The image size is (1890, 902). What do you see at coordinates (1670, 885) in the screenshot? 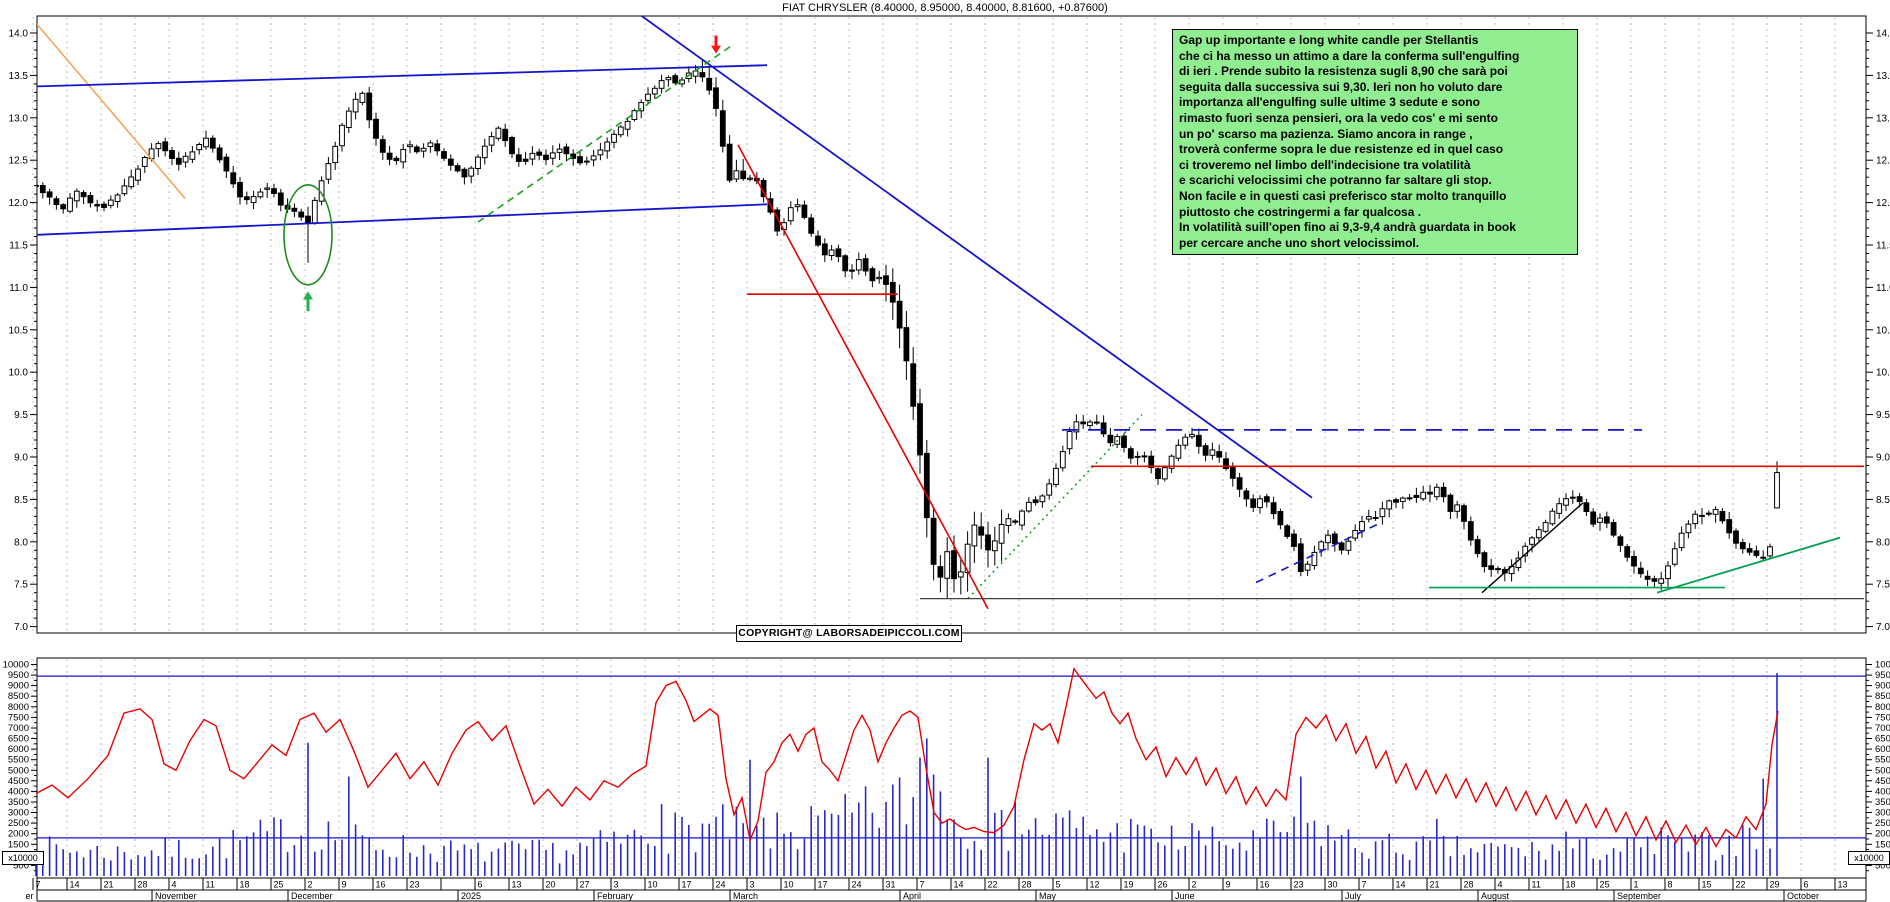
I see `svg-text: 8` at bounding box center [1670, 885].